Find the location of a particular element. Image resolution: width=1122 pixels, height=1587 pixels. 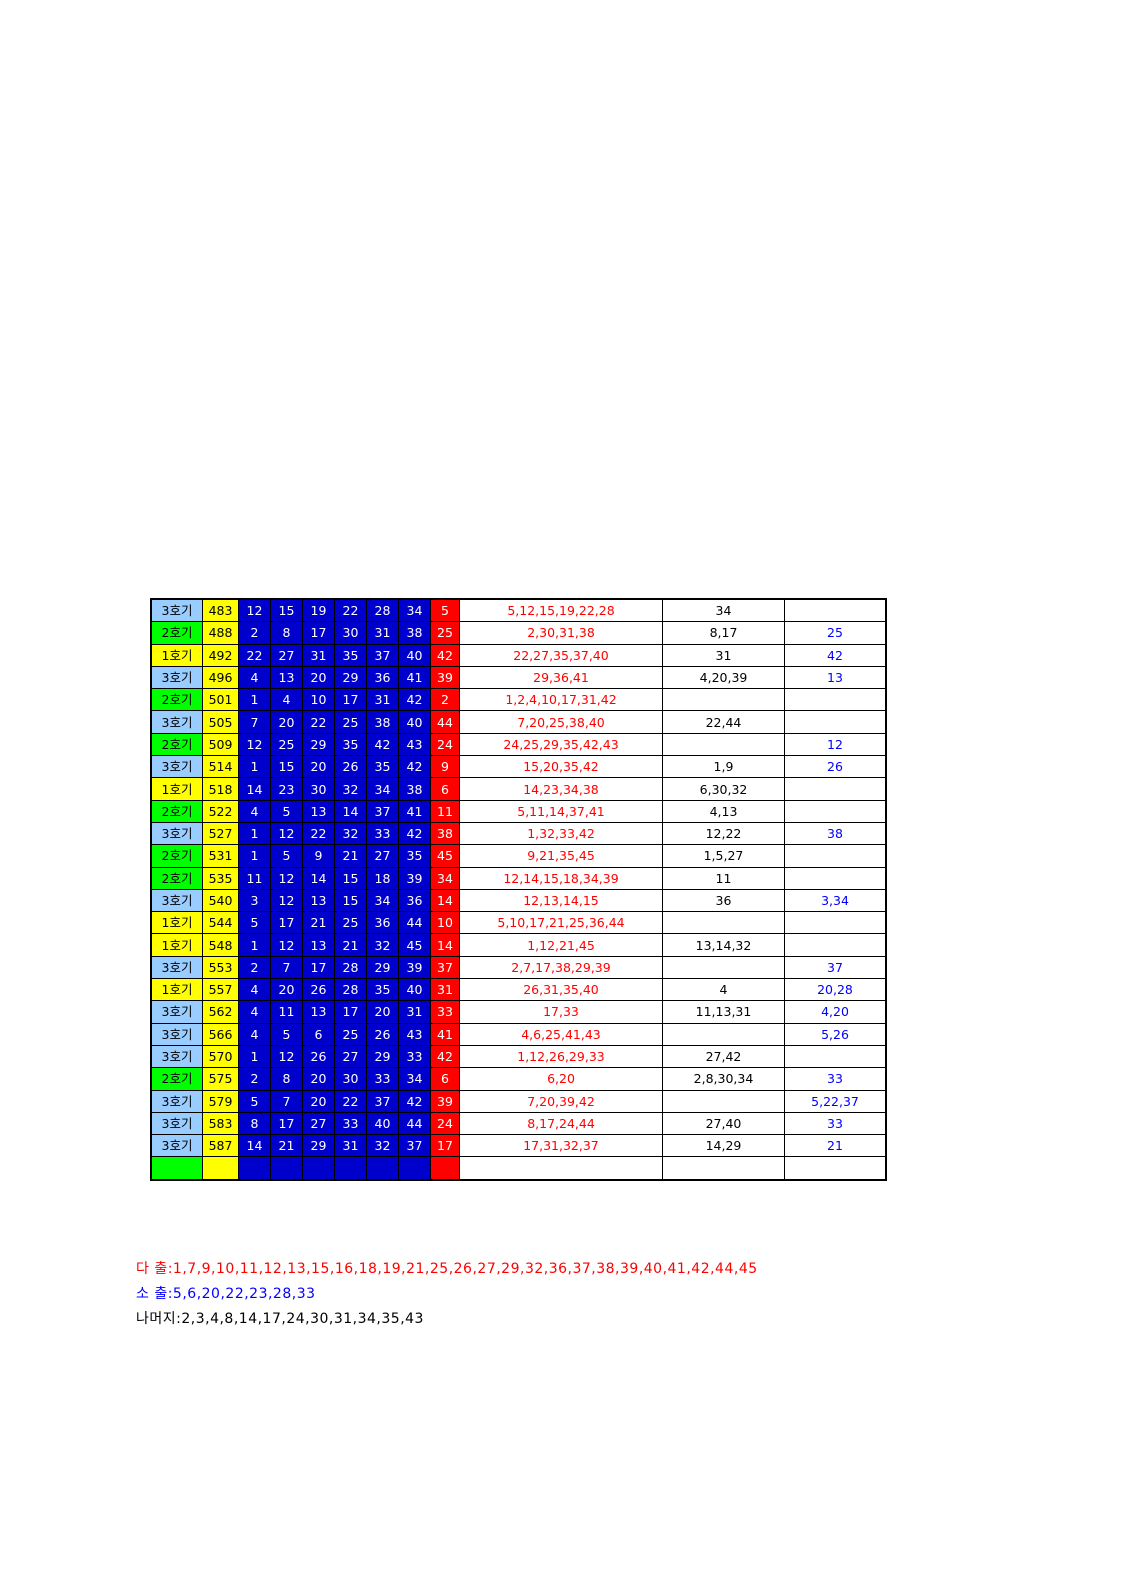

predicted-numbers-cell: 42 is located at coordinates (835, 655).